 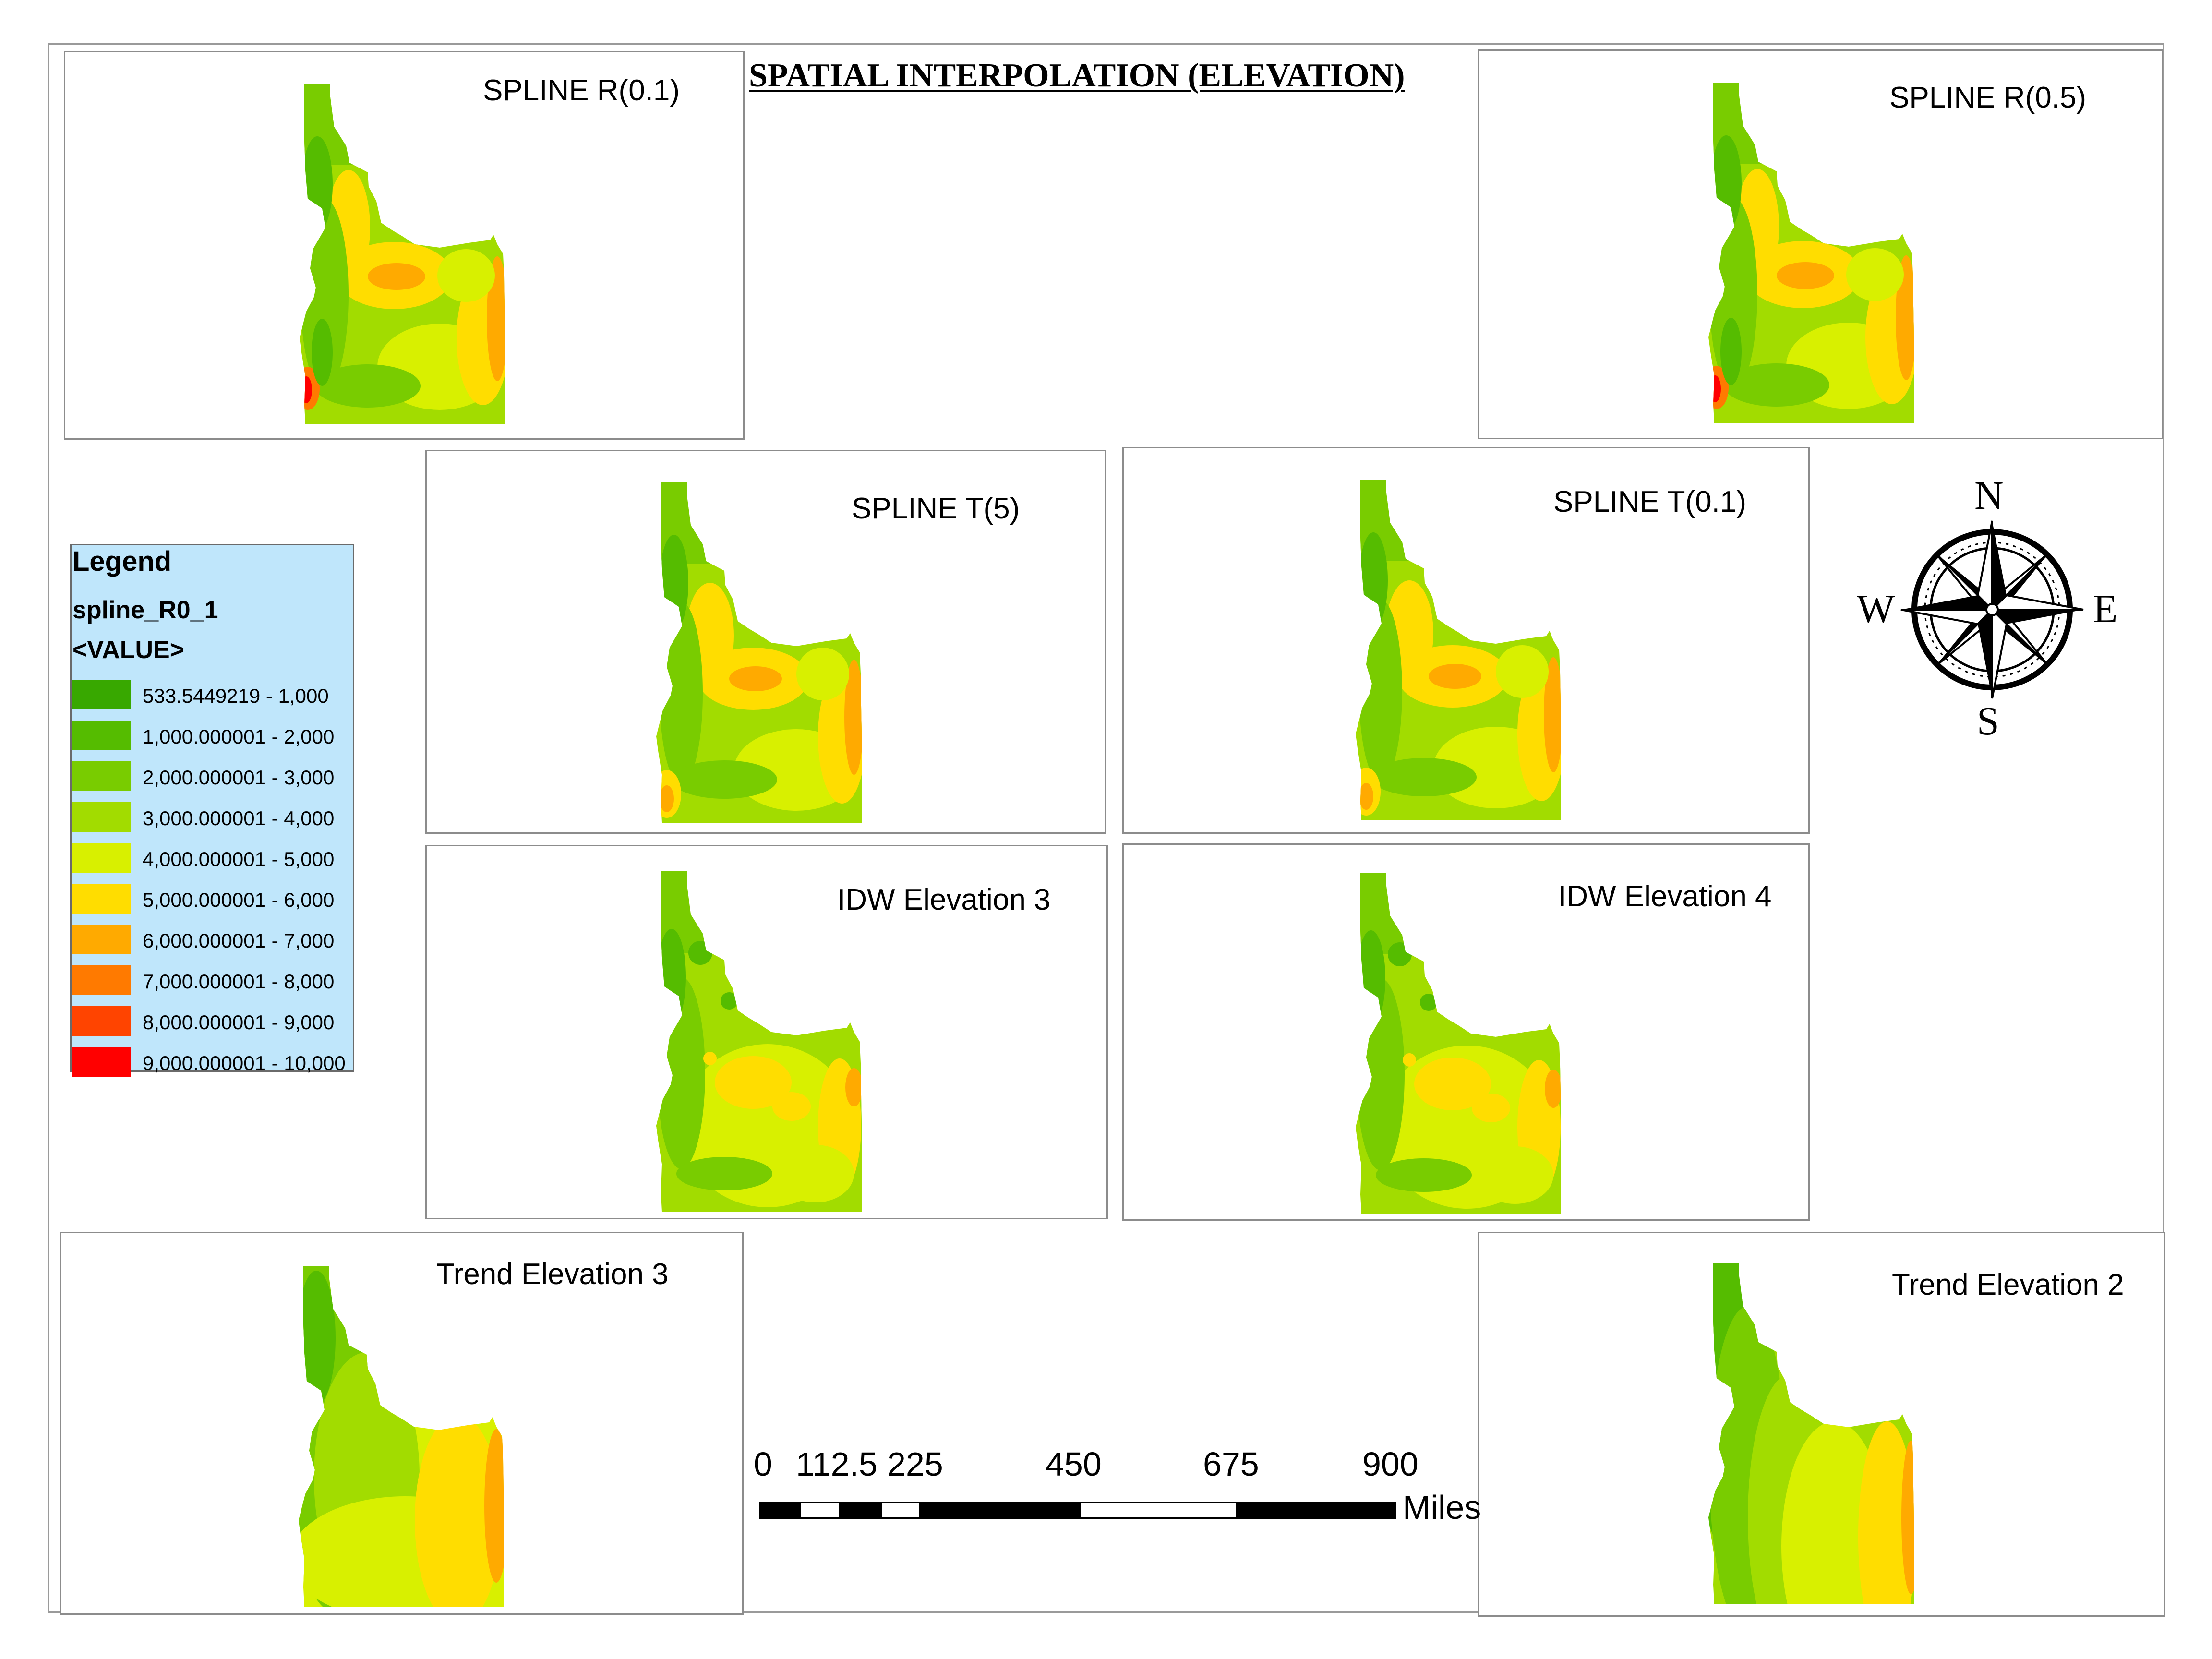 I want to click on legend-item: 3,000.000001 - 4,000, so click(x=212, y=822).